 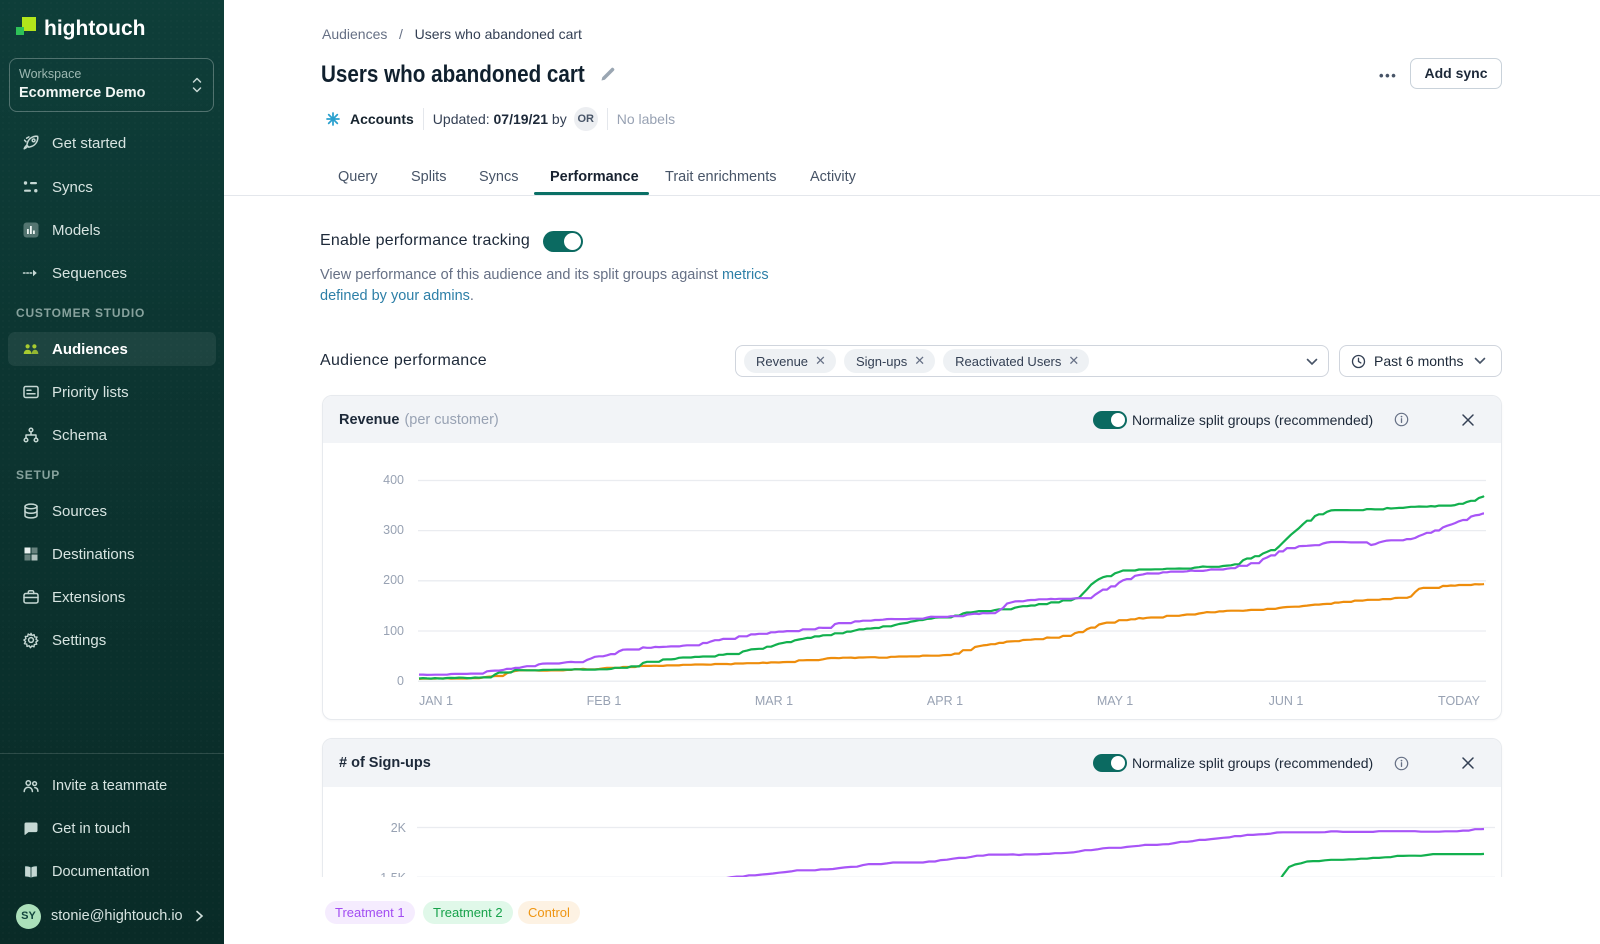 What do you see at coordinates (94, 28) in the screenshot?
I see `svg-text: hightouch` at bounding box center [94, 28].